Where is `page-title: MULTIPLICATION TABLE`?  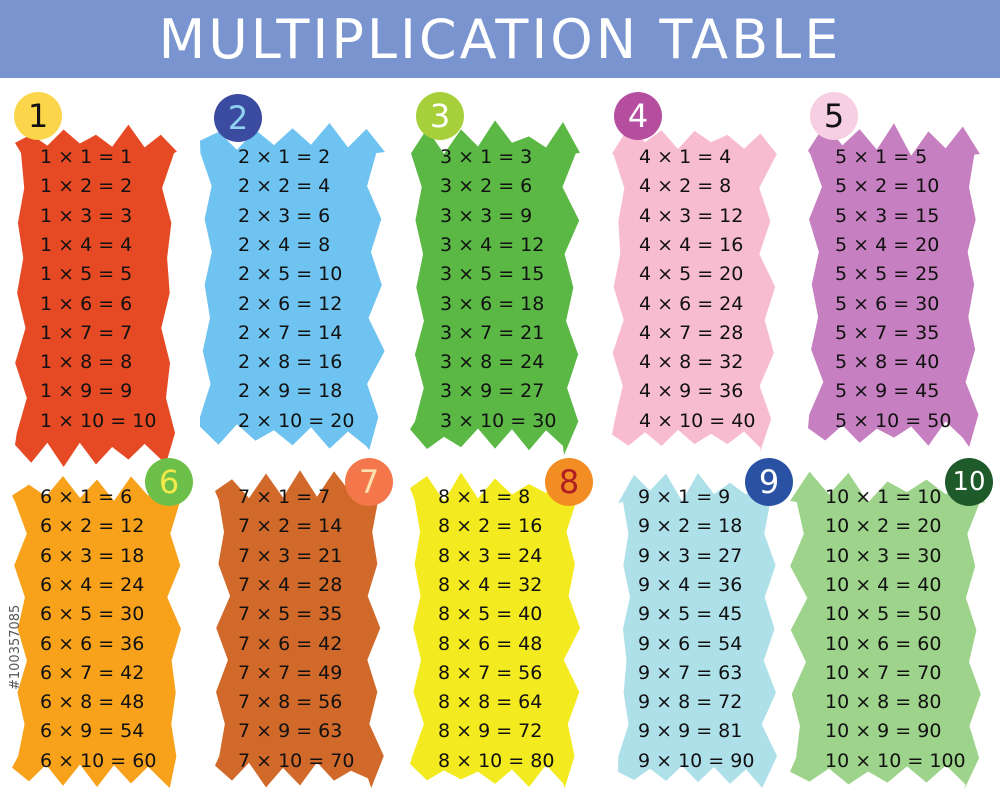
page-title: MULTIPLICATION TABLE is located at coordinates (500, 39).